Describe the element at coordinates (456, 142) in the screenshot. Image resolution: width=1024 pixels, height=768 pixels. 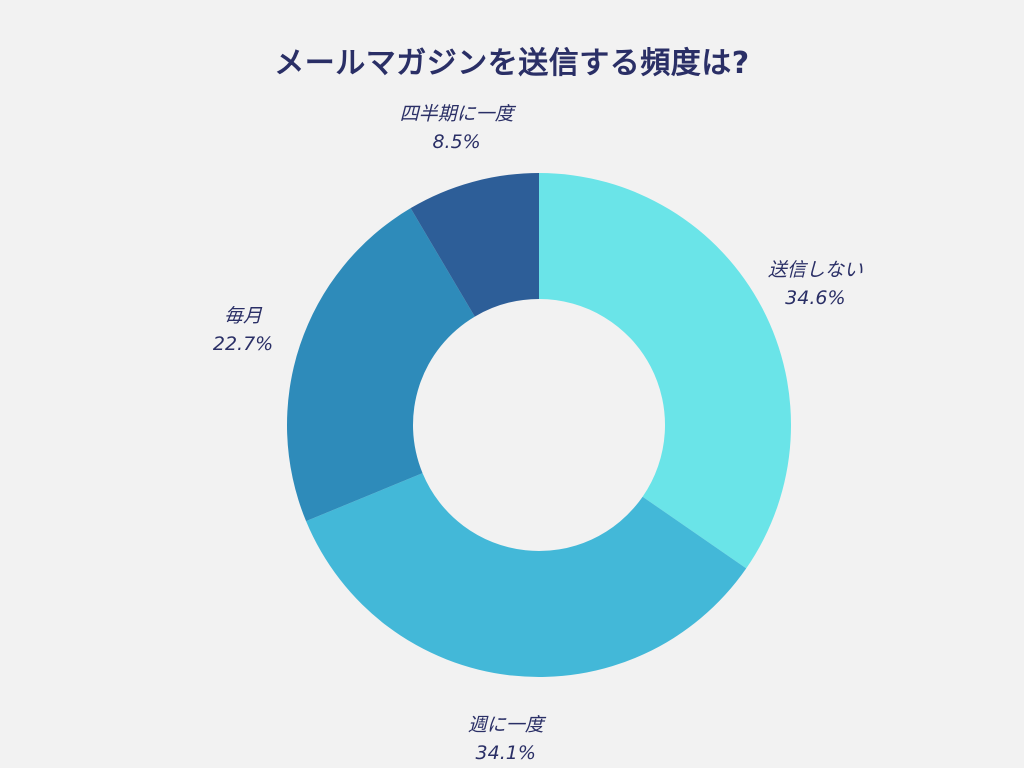
I see `slice-value-3: 8.5%` at that location.